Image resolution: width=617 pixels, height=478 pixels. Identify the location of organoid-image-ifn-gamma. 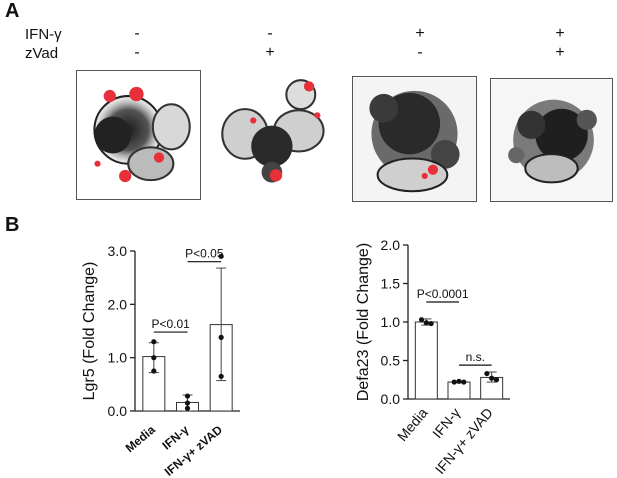
(414, 139).